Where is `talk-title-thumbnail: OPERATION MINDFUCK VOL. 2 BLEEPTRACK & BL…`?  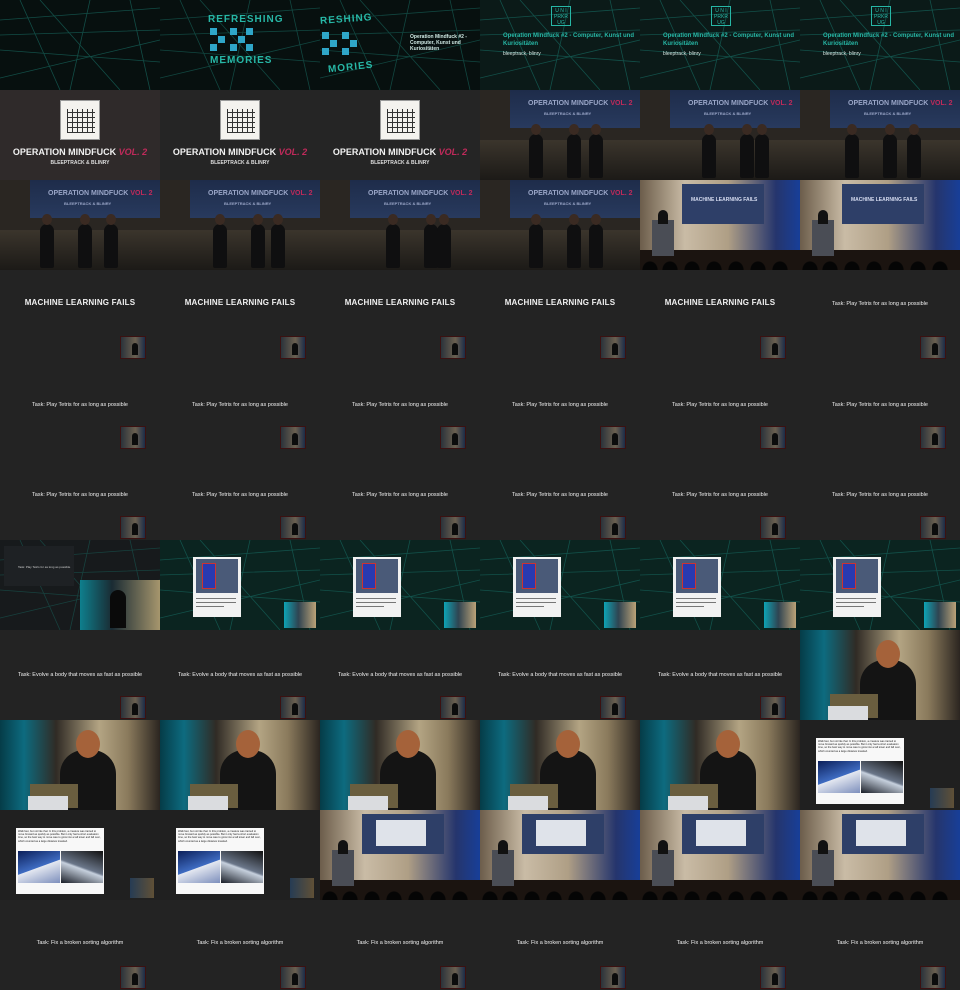 talk-title-thumbnail: OPERATION MINDFUCK VOL. 2 BLEEPTRACK & BL… is located at coordinates (80, 135).